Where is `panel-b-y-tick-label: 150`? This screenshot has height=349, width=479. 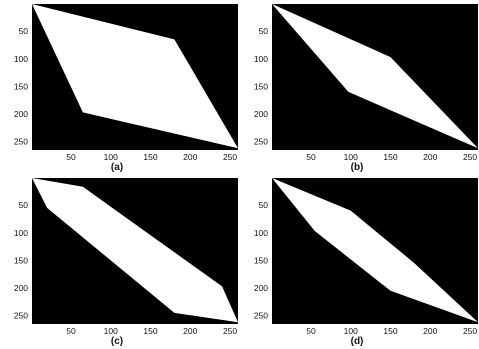 panel-b-y-tick-label: 150 is located at coordinates (261, 86).